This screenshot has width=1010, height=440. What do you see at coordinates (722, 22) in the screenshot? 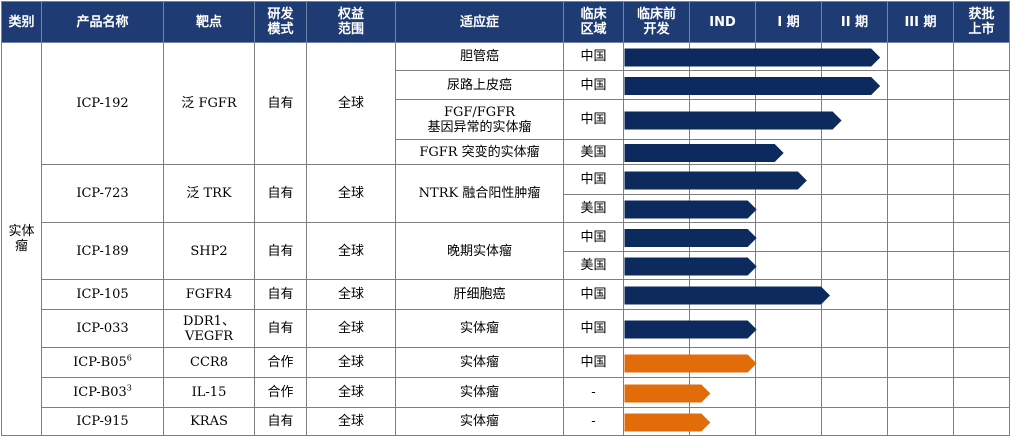
I see `header-ind: IND` at bounding box center [722, 22].